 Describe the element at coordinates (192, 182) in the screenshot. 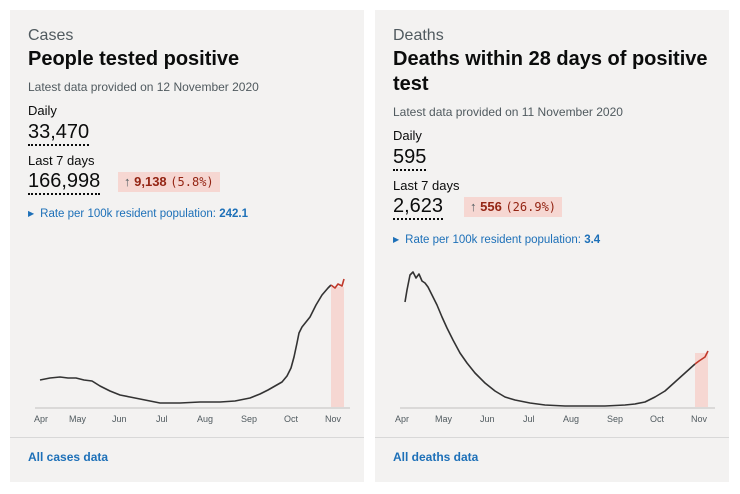

I see `change-percent: (5.8%)` at that location.